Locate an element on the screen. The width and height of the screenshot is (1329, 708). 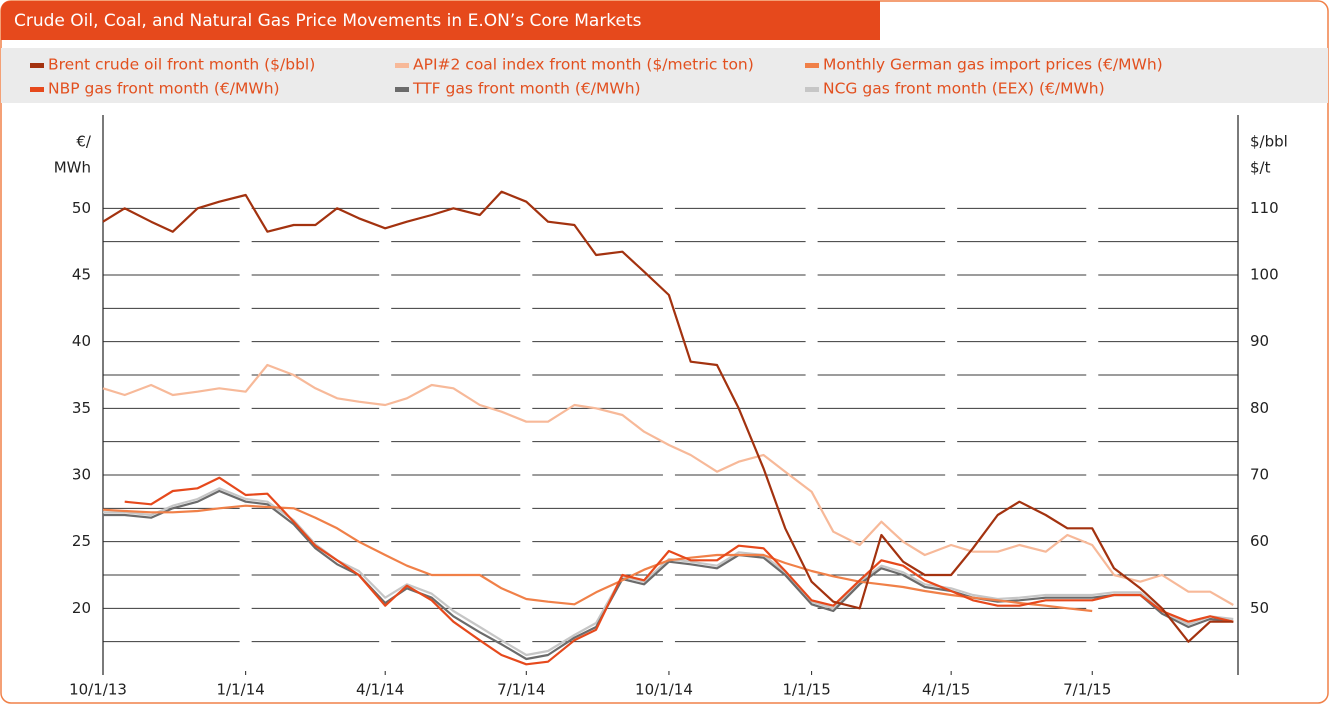
title-bar is located at coordinates (440, 20).